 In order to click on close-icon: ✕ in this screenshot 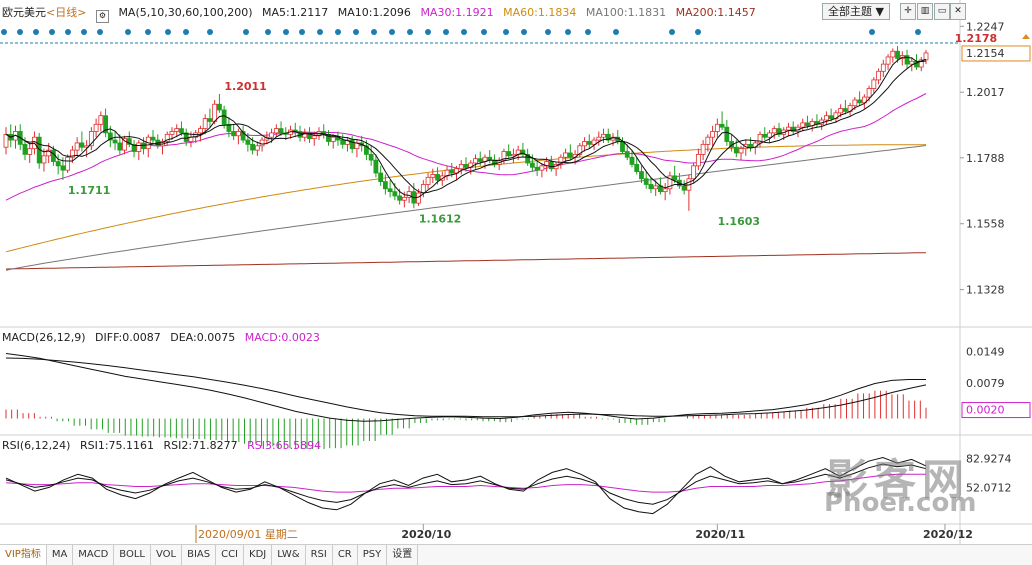, I will do `click(958, 11)`.